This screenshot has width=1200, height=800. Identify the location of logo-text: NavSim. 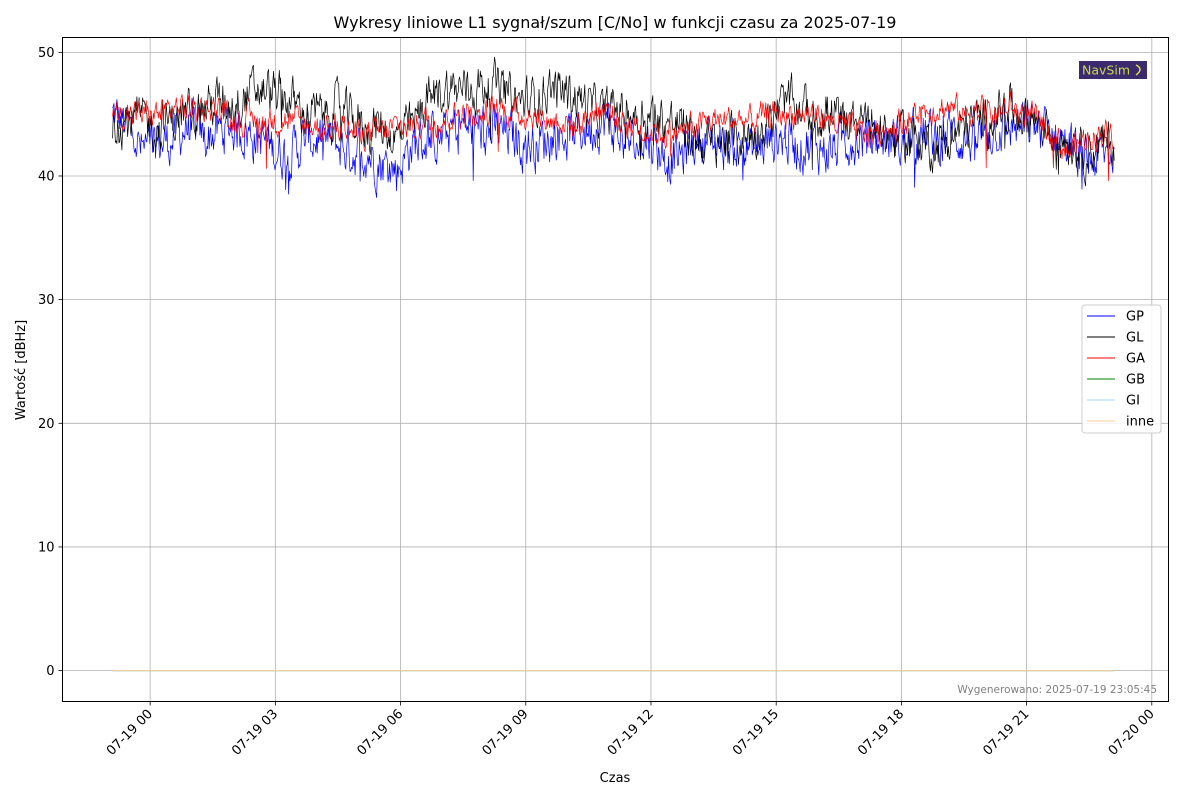
(1106, 70).